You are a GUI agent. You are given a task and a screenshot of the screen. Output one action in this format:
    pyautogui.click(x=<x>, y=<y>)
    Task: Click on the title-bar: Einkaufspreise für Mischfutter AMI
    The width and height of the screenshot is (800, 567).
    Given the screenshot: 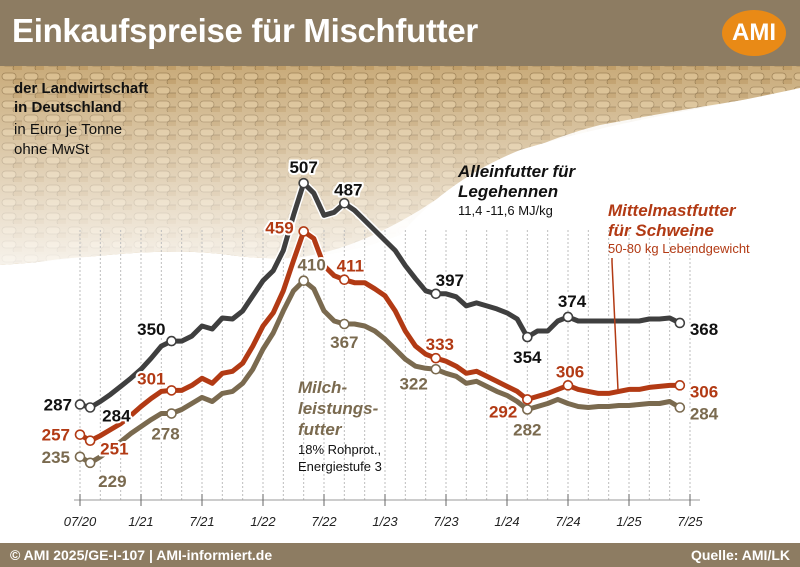 What is the action you would take?
    pyautogui.click(x=400, y=33)
    